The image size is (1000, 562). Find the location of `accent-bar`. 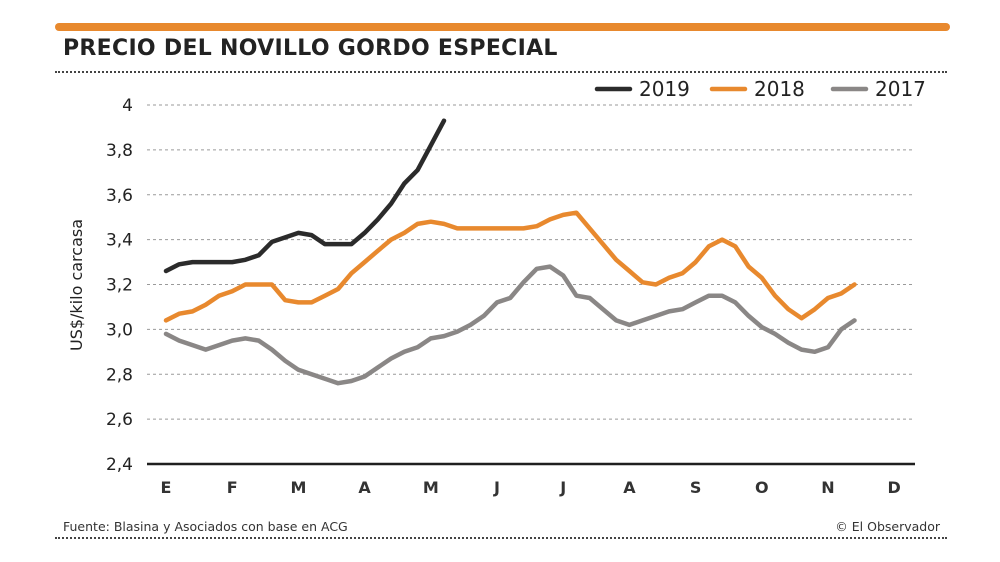

accent-bar is located at coordinates (502, 27).